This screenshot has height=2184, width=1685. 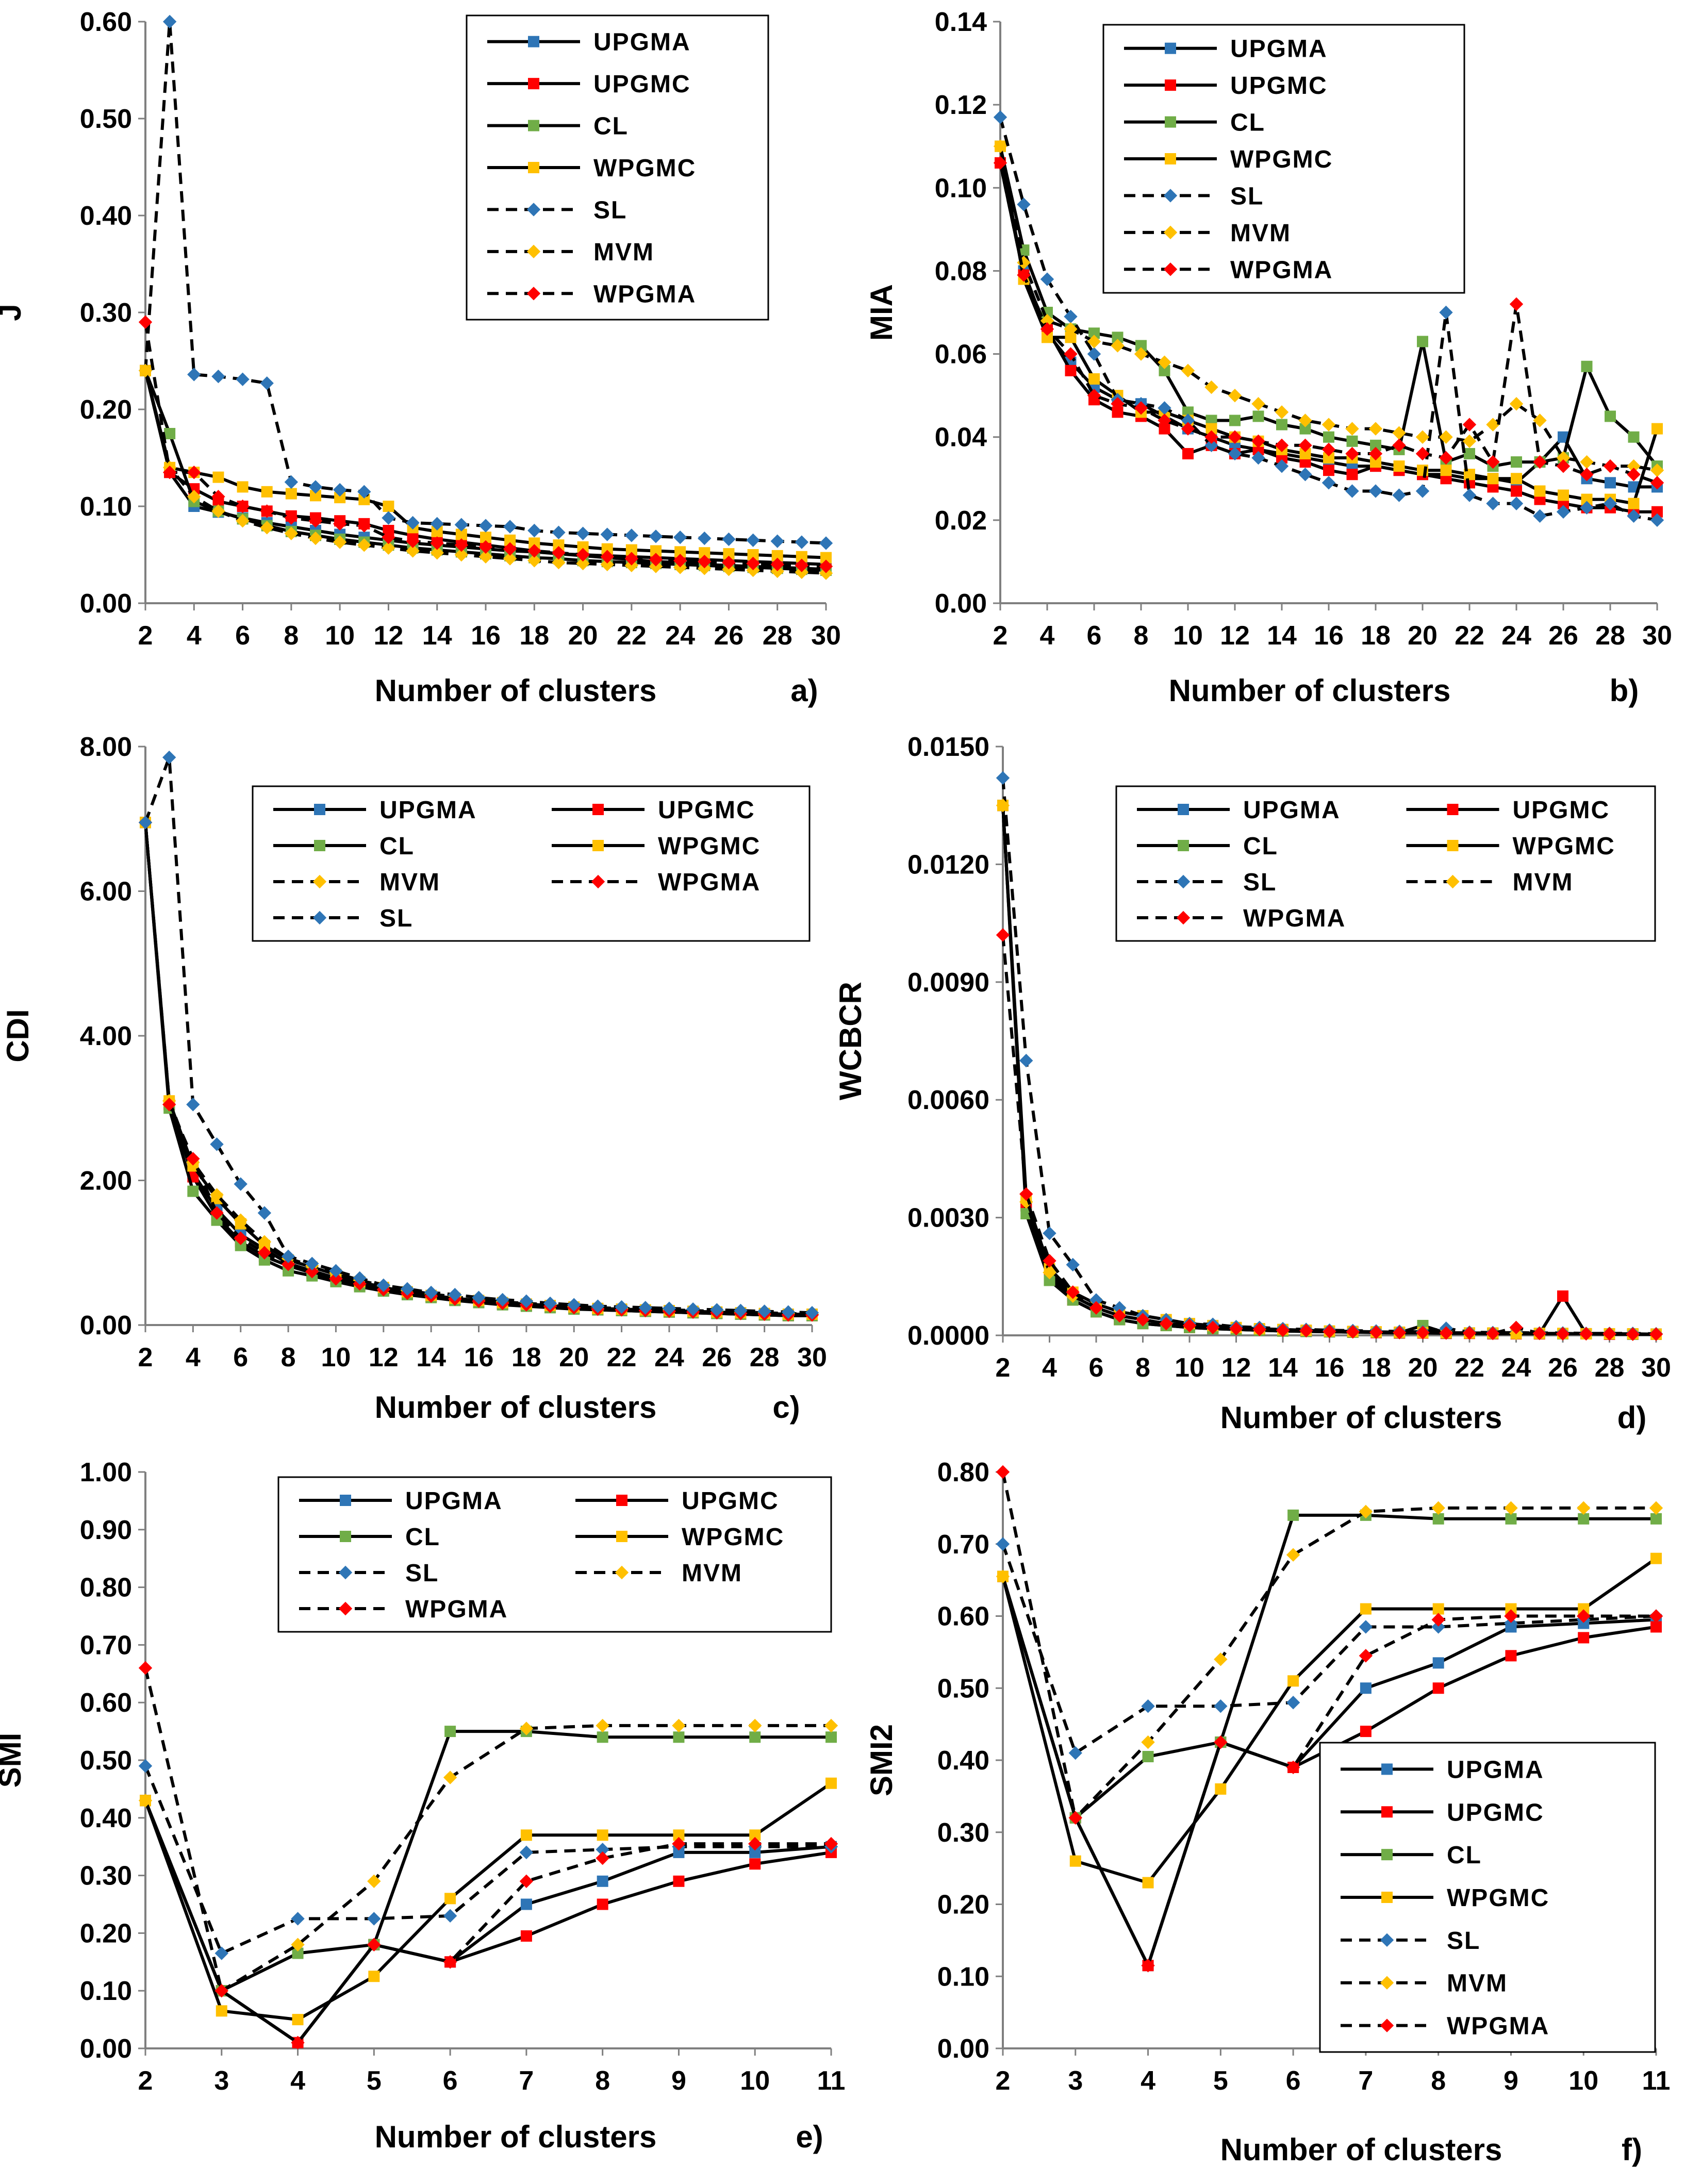 I want to click on legend-item-wpgmc: WPGMC, so click(x=679, y=1537).